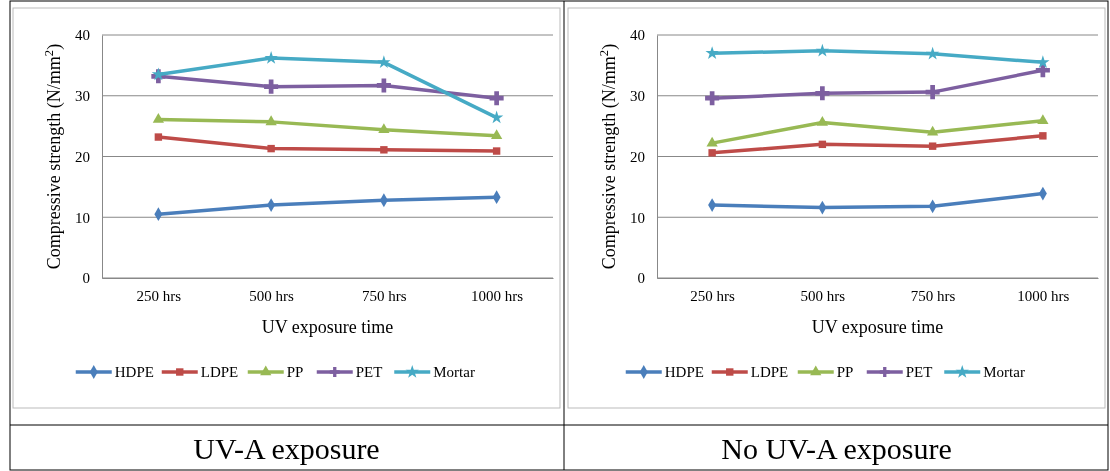 The image size is (1110, 471). I want to click on text: No UV-A exposure, so click(836, 448).